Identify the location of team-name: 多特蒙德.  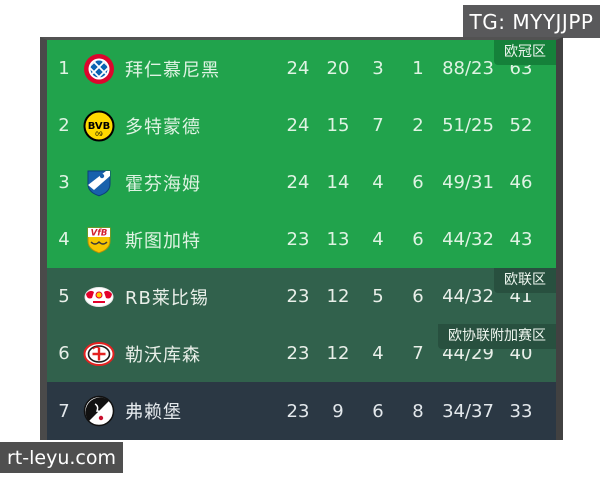
(163, 127).